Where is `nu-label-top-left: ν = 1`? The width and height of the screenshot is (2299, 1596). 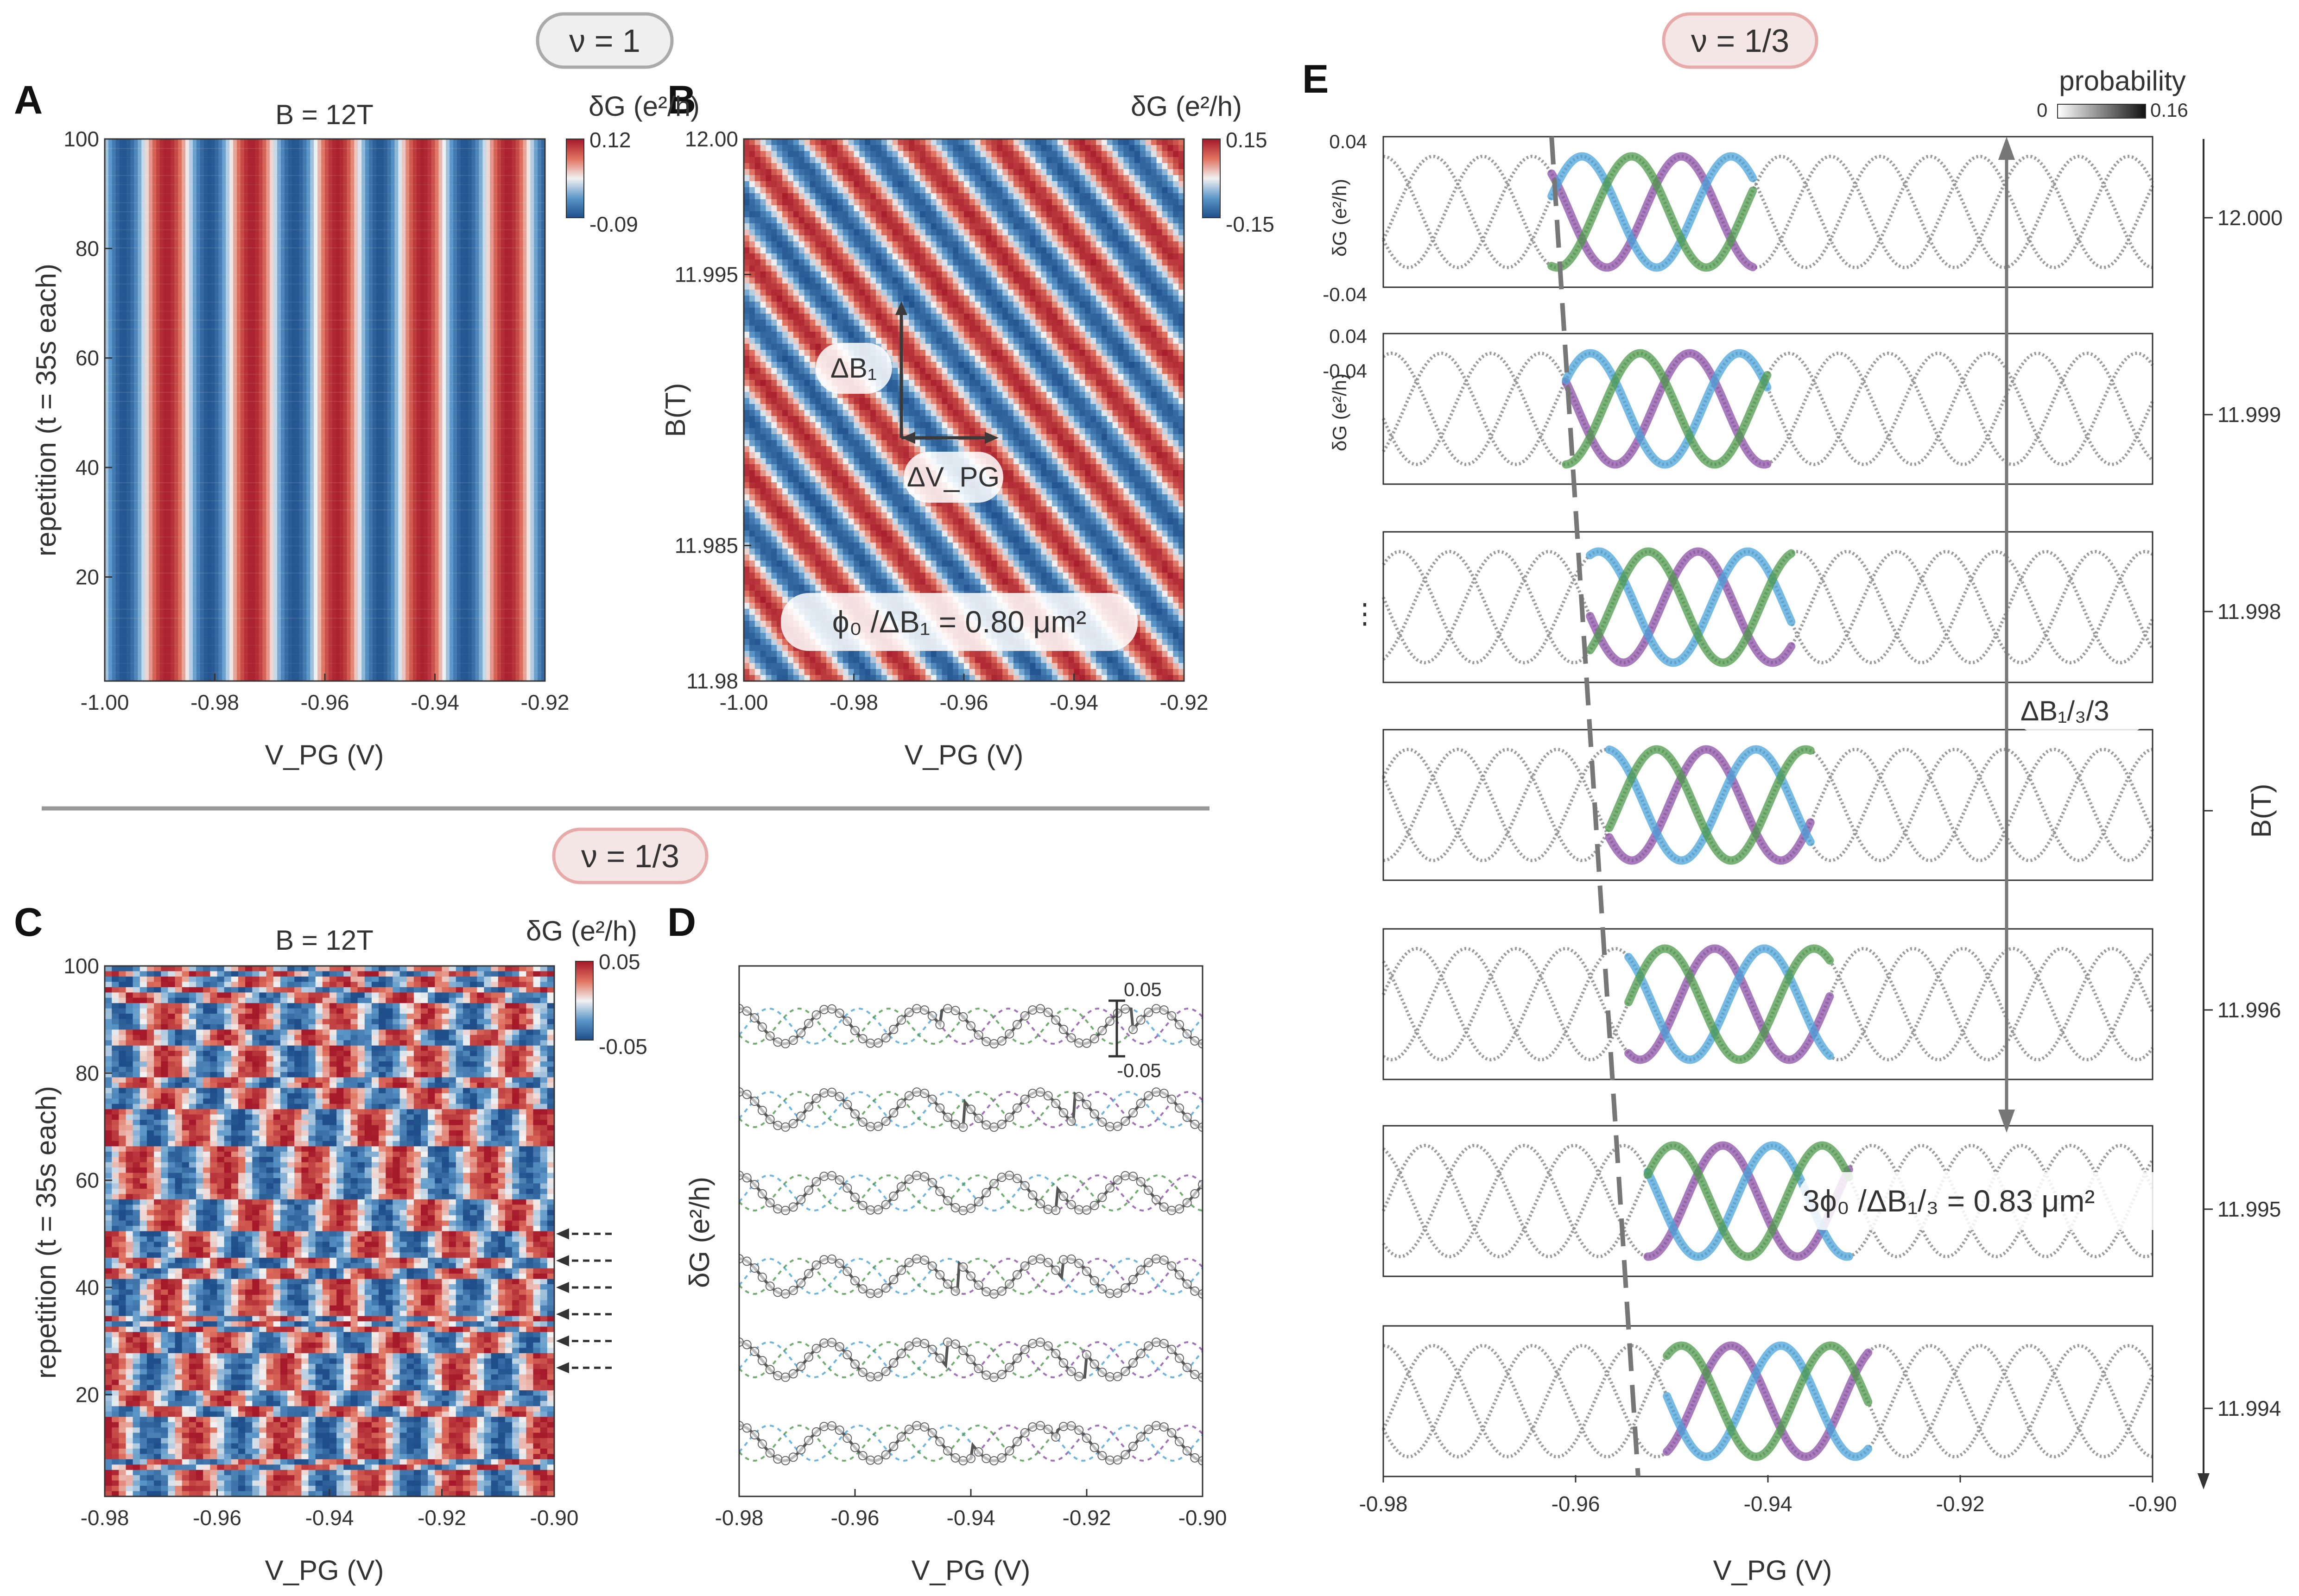 nu-label-top-left: ν = 1 is located at coordinates (605, 41).